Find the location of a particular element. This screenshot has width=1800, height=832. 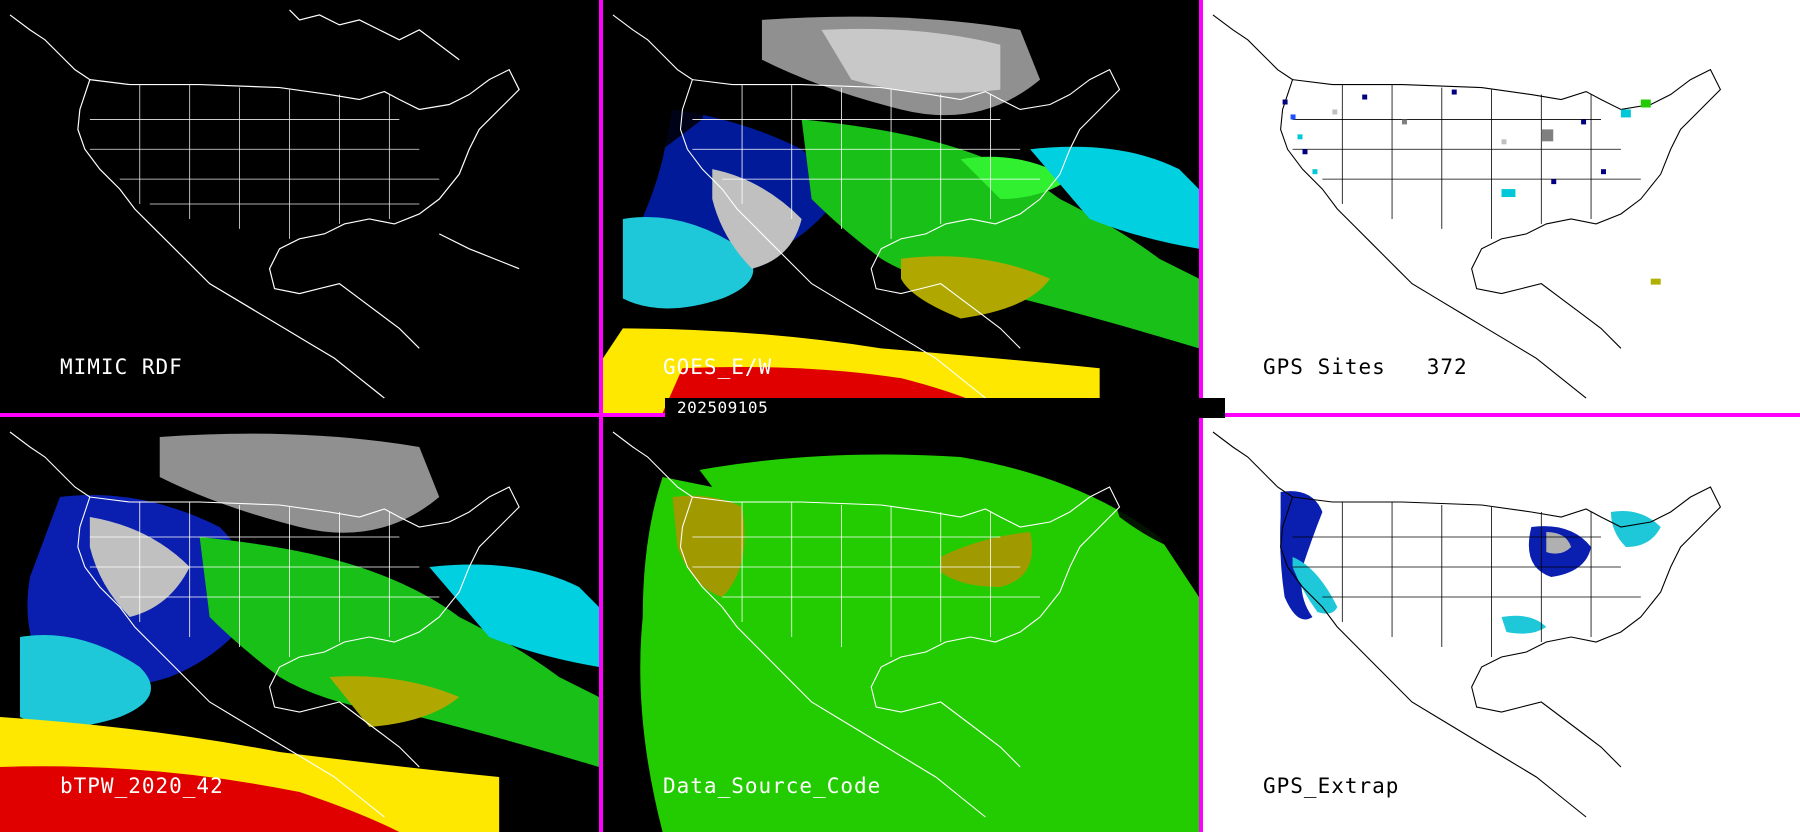

panel-title: bTPW_2020_42 is located at coordinates (142, 786).